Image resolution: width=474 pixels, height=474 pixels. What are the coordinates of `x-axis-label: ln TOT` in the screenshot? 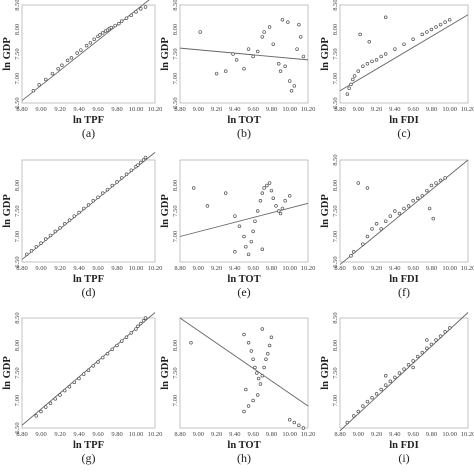 It's located at (243, 120).